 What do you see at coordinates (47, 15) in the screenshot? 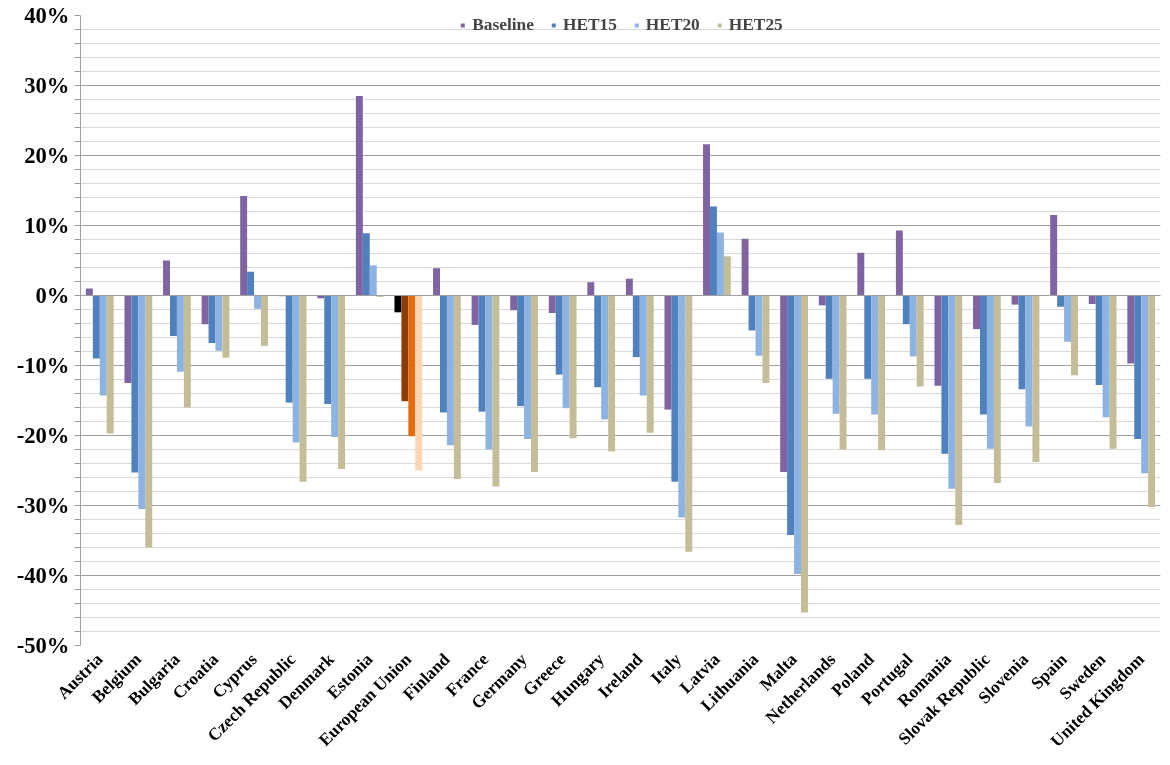
I see `y-tick-label: 40%` at bounding box center [47, 15].